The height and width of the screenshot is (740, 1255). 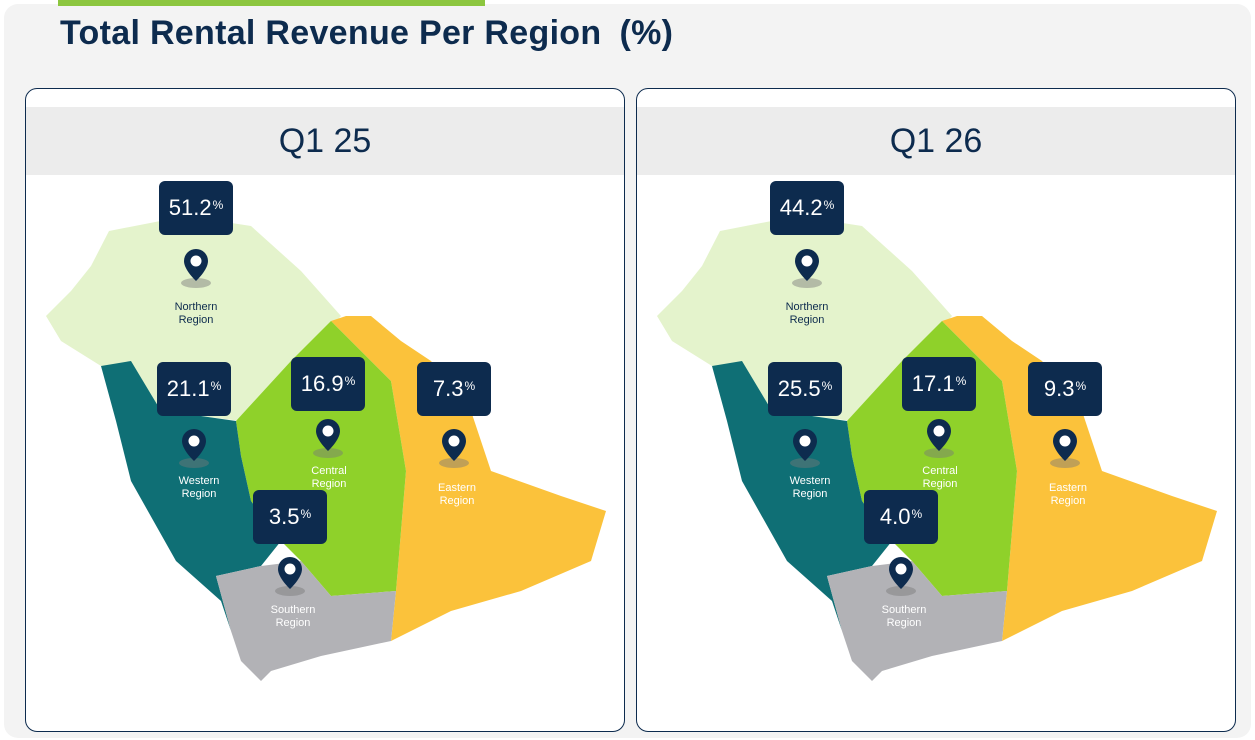 What do you see at coordinates (322, 383) in the screenshot?
I see `region-value: 16.9` at bounding box center [322, 383].